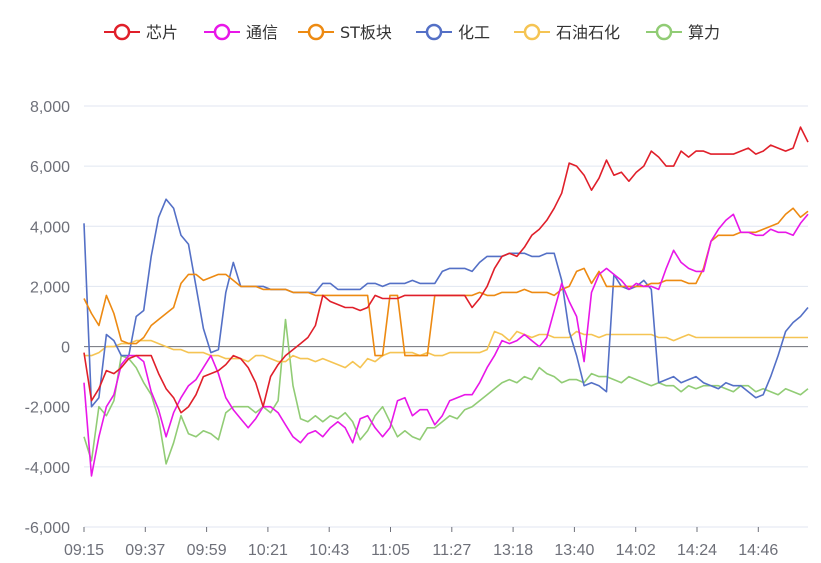  I want to click on x-tick-label: 13:18, so click(513, 550).